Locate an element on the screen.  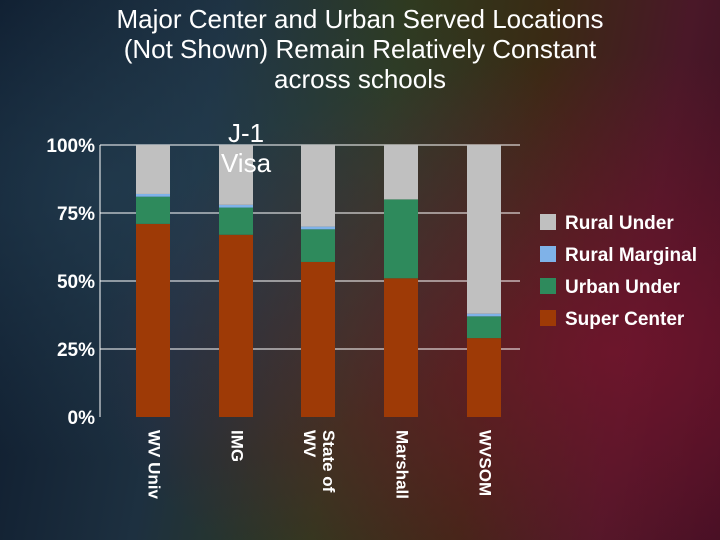
y-axis-tick-labels: 0% 25% 50% 75% 100% is located at coordinates (70, 282).